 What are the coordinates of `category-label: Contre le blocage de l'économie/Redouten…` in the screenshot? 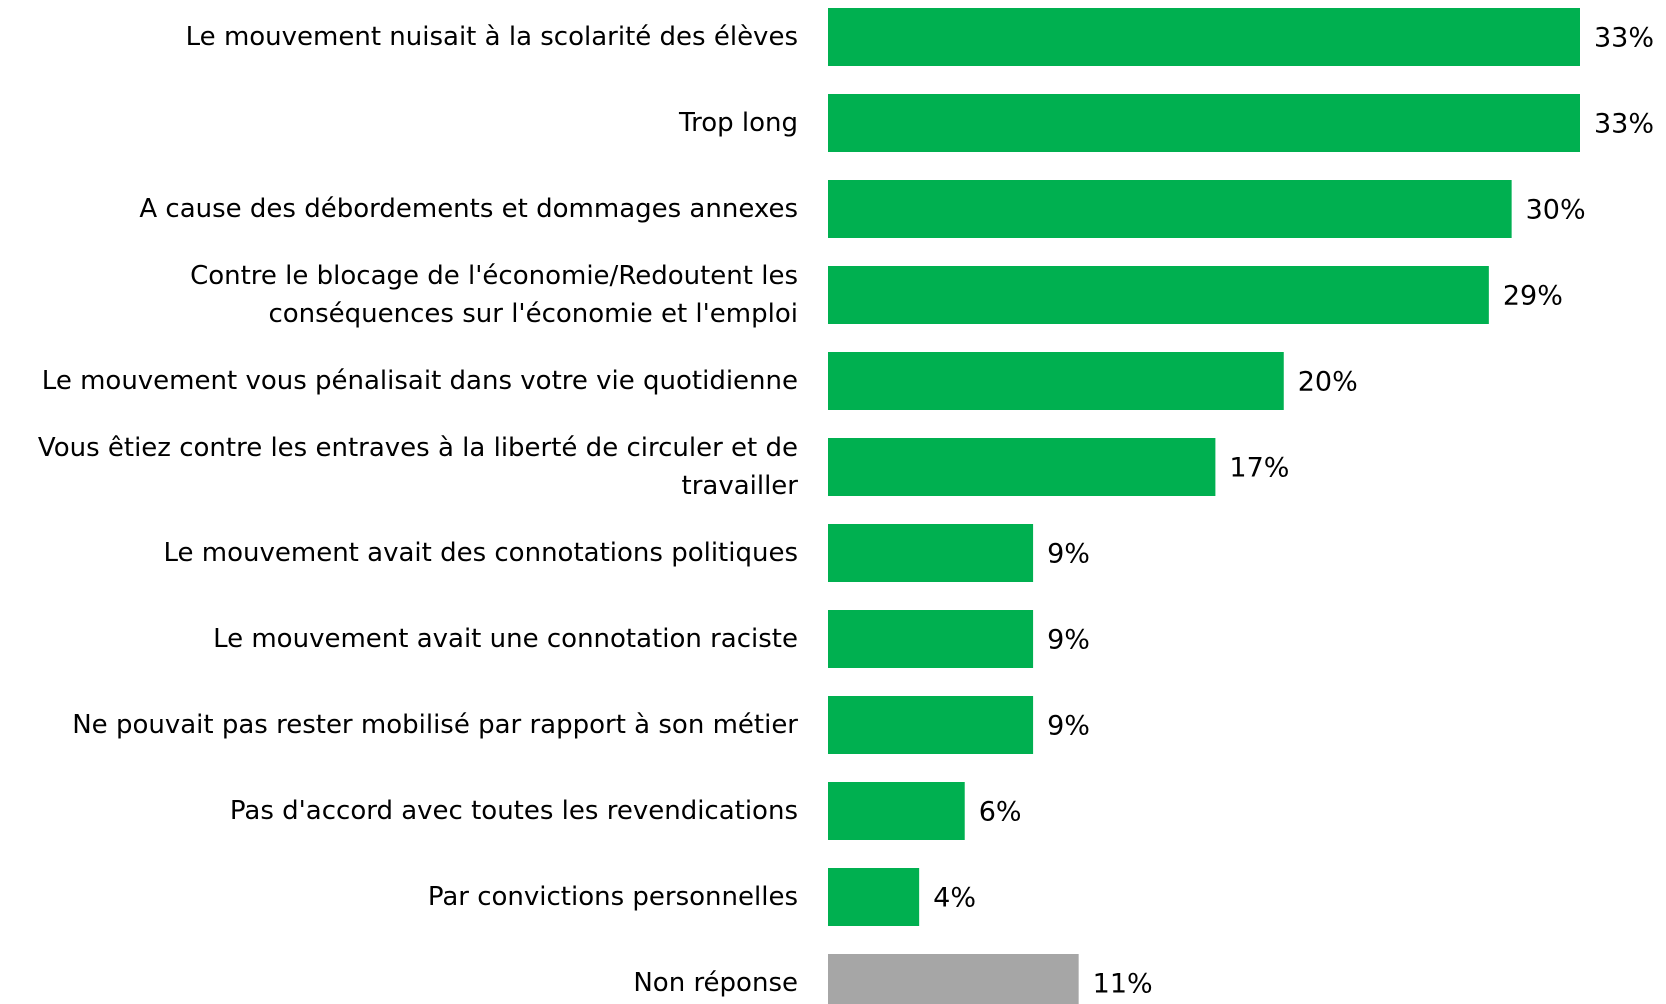 It's located at (494, 295).